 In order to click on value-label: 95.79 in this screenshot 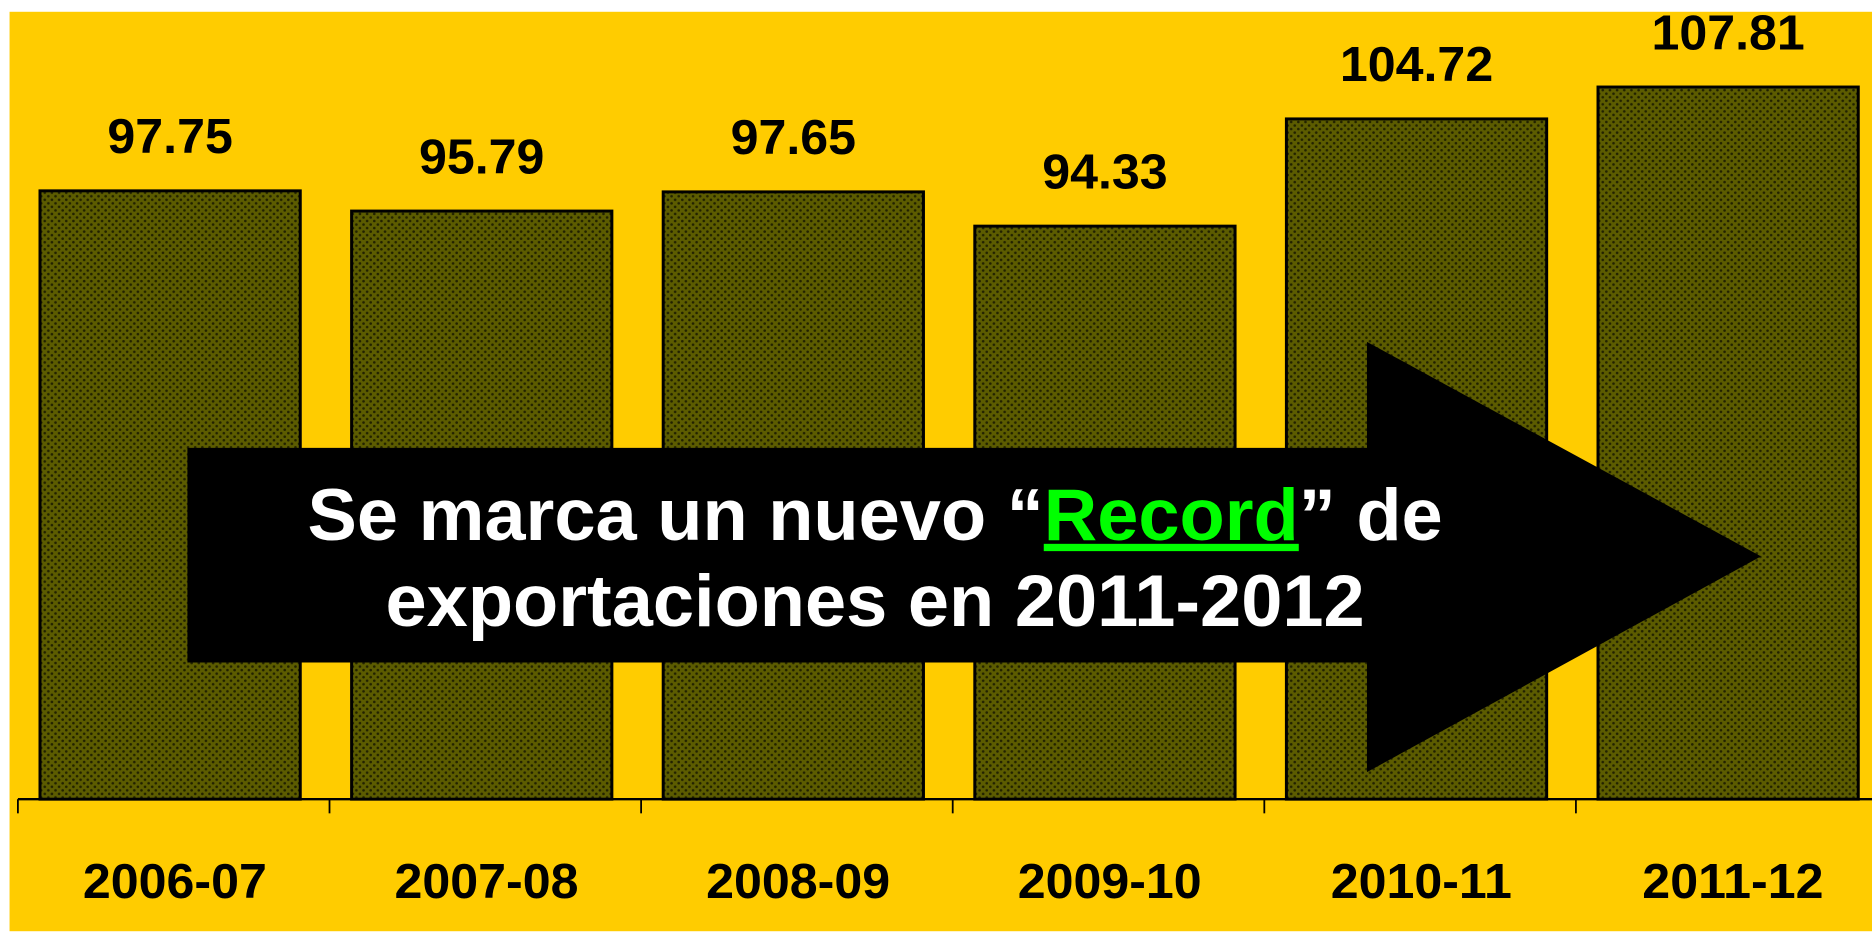, I will do `click(481, 157)`.